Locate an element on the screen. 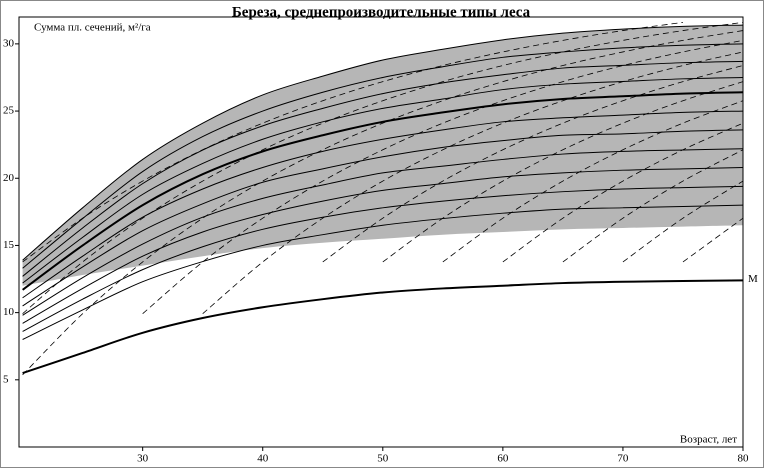  x-tick-label: 60 is located at coordinates (503, 459).